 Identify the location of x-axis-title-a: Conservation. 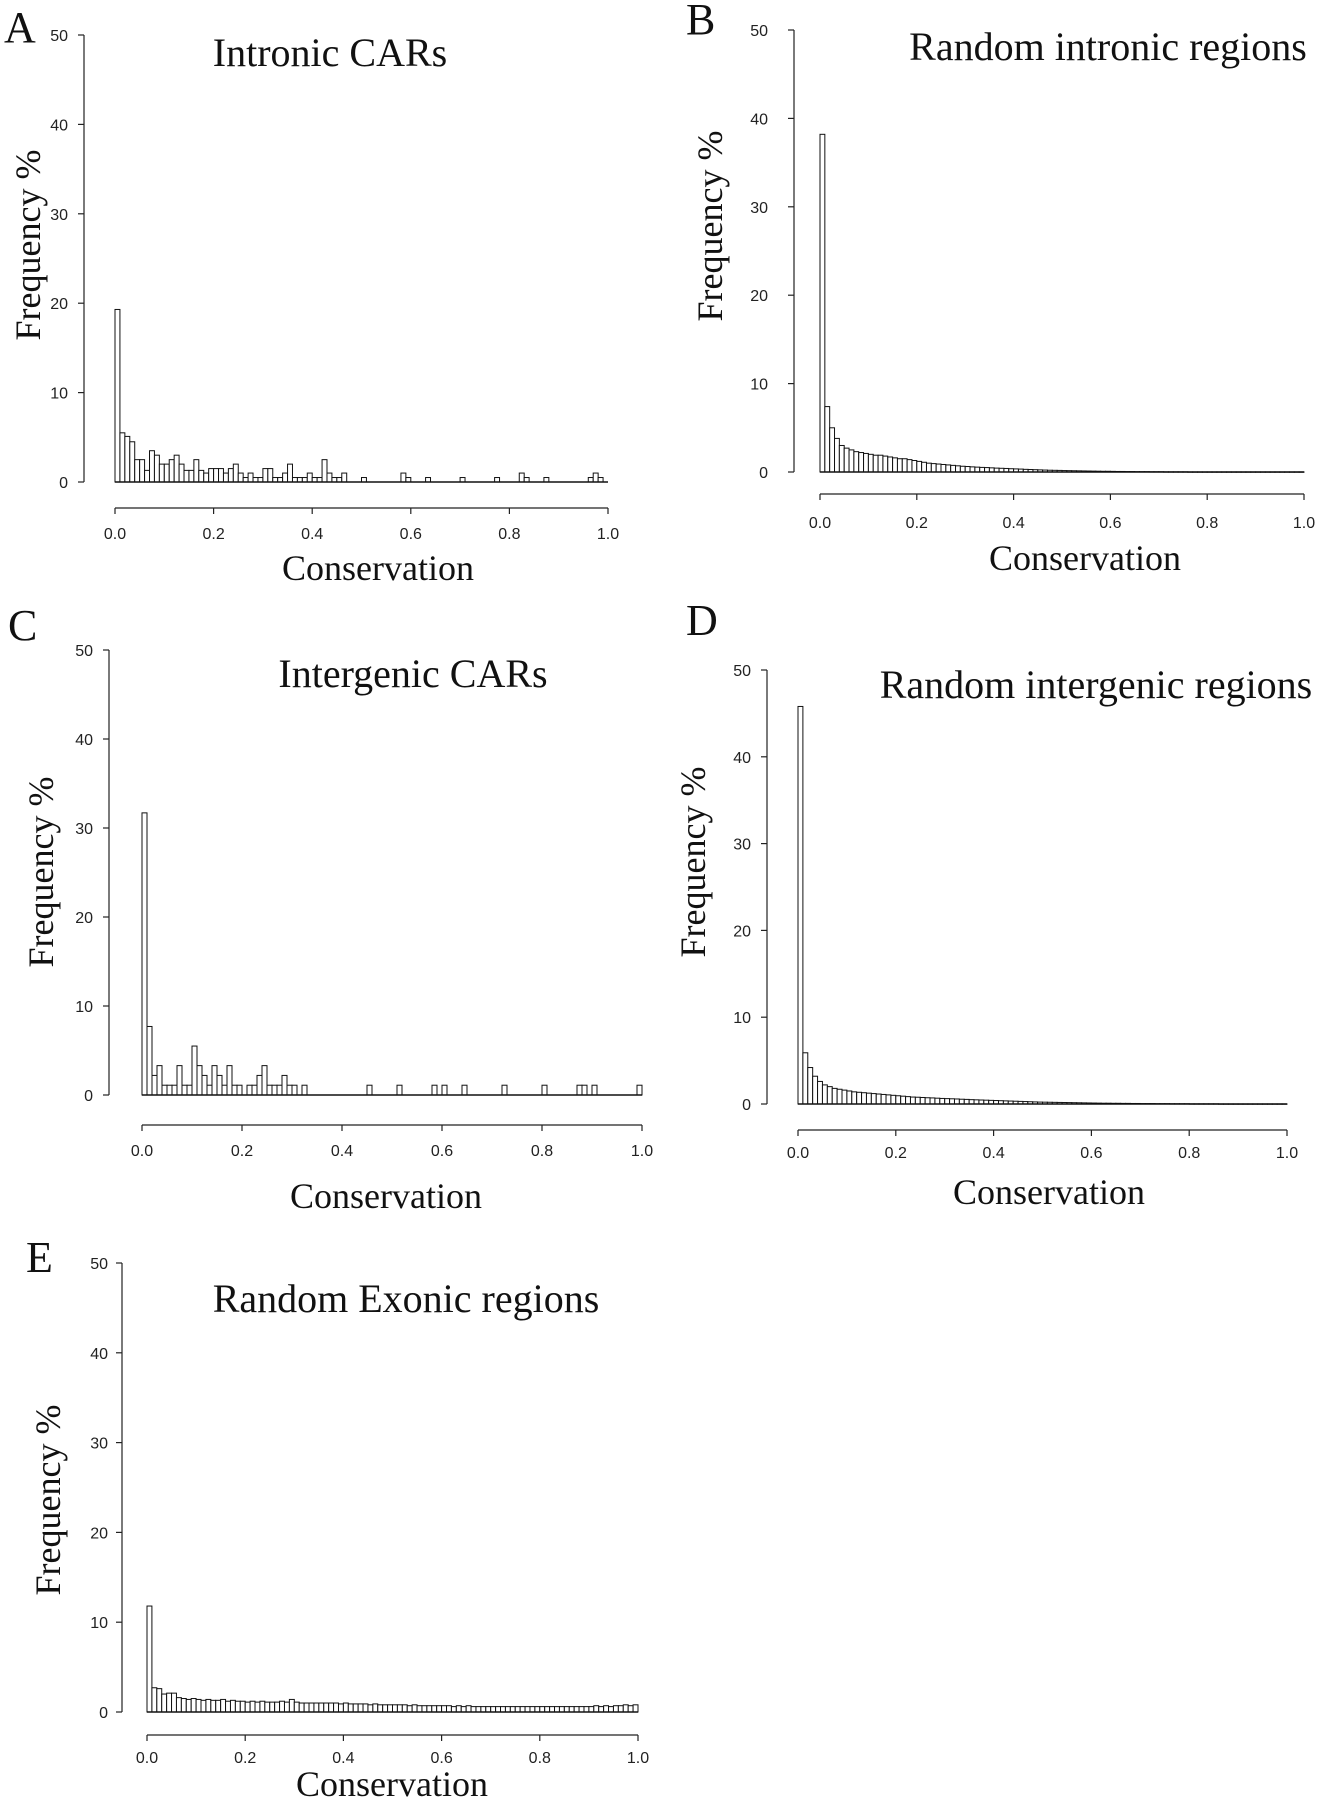
(378, 568).